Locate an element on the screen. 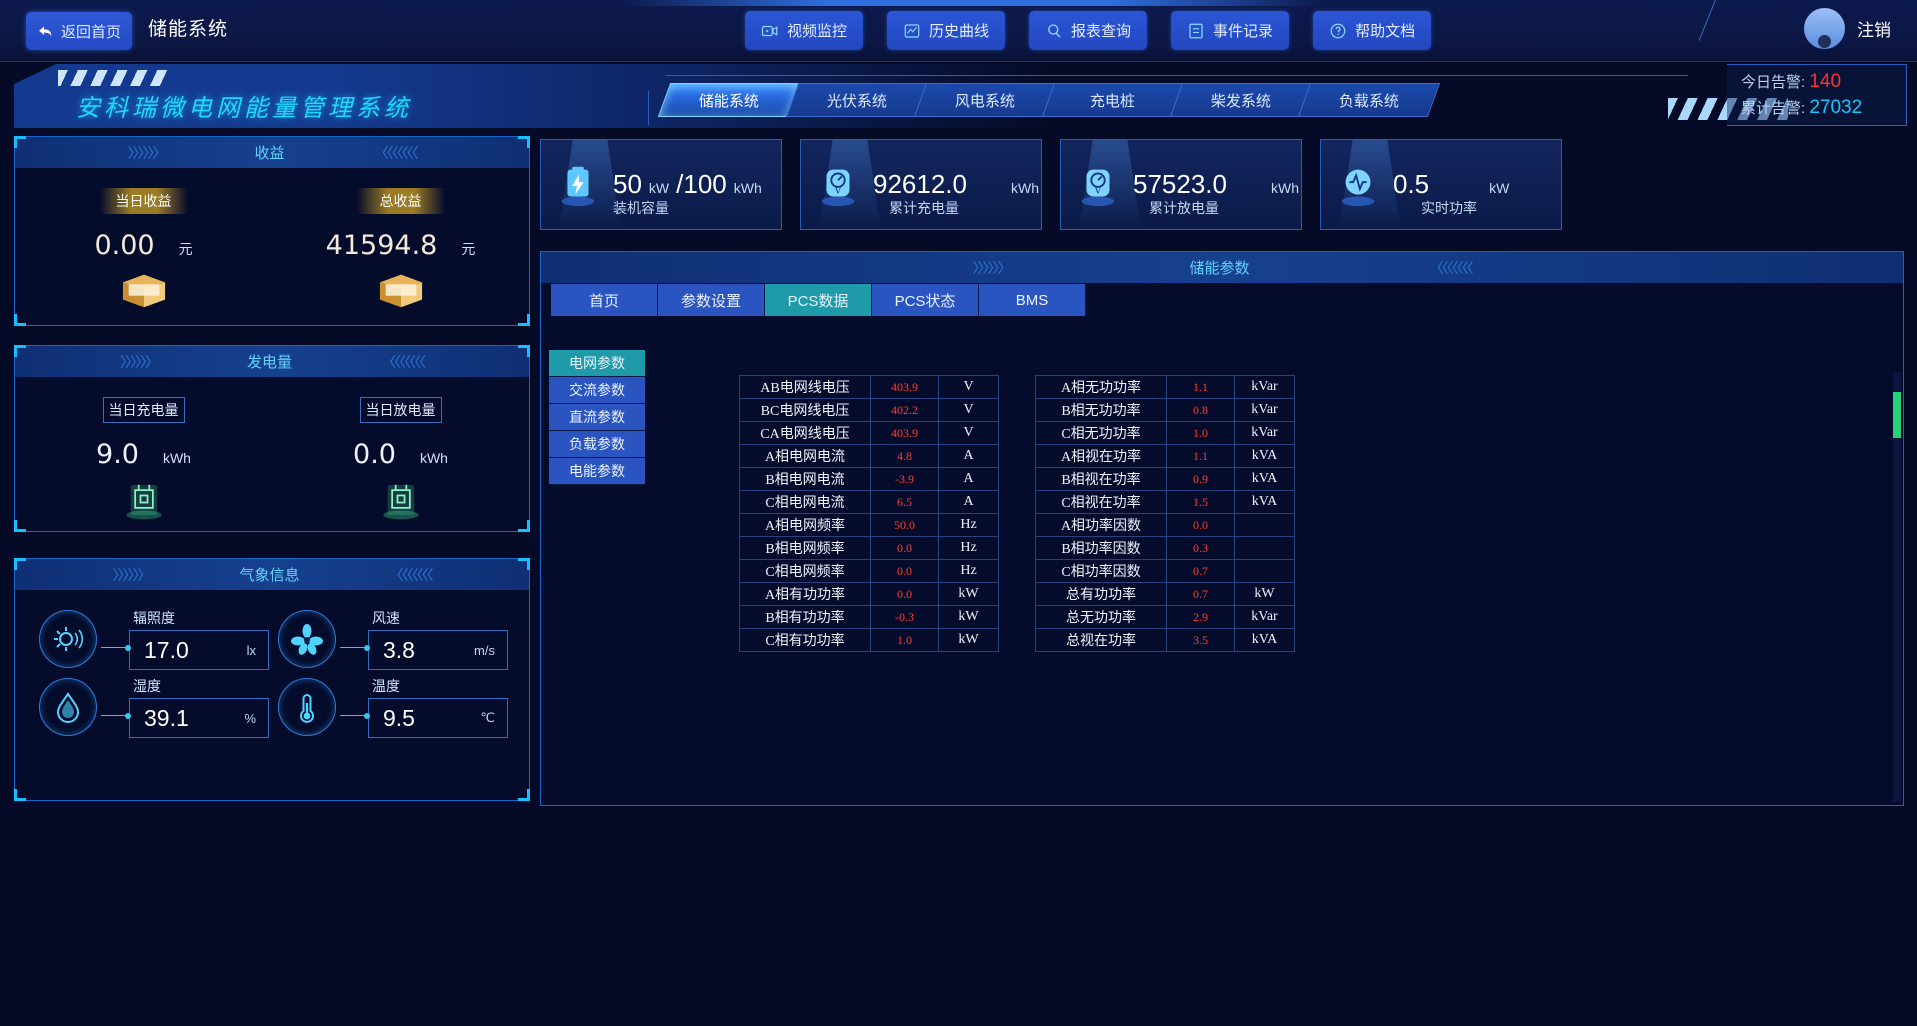  hazard-stripes-icon is located at coordinates (1728, 109).